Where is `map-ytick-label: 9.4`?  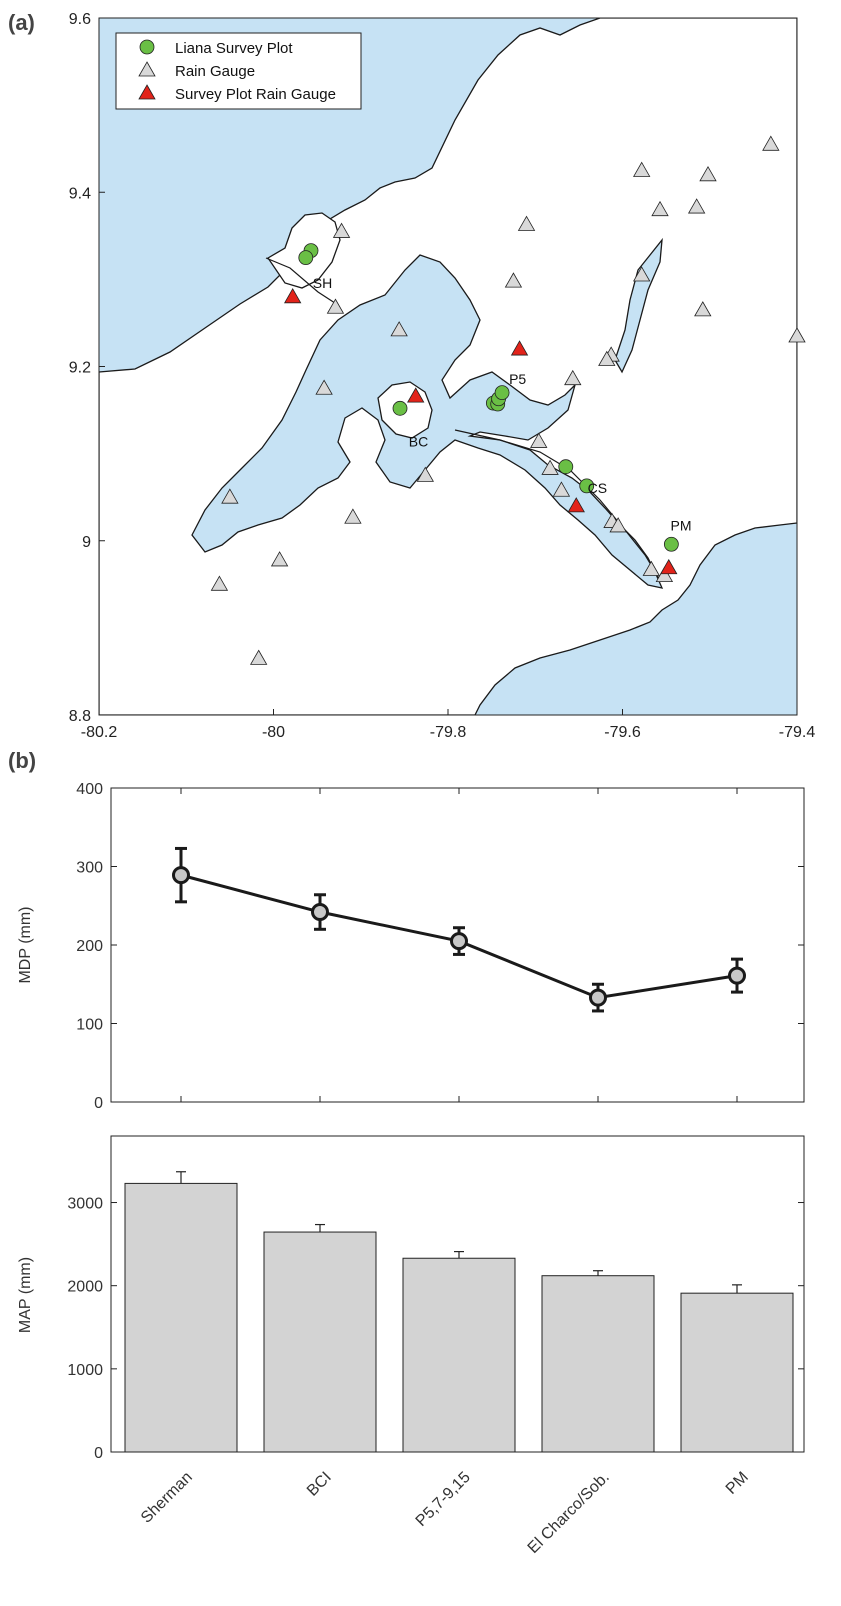 map-ytick-label: 9.4 is located at coordinates (80, 193).